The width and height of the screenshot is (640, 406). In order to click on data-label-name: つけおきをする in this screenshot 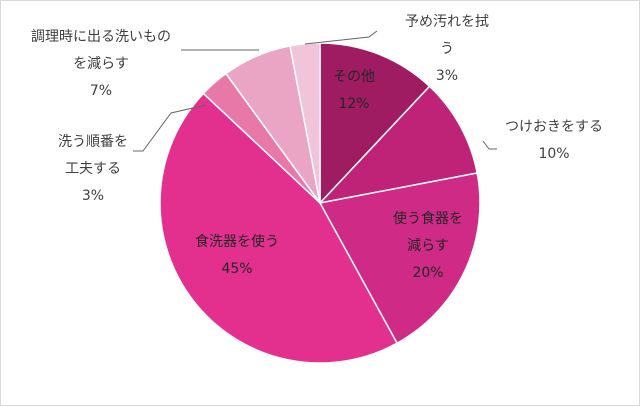, I will do `click(554, 127)`.